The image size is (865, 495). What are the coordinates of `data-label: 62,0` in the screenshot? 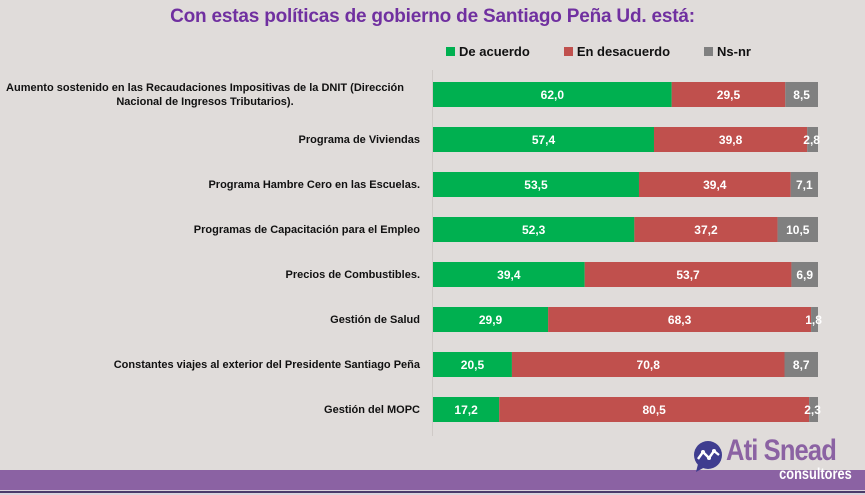 It's located at (553, 95).